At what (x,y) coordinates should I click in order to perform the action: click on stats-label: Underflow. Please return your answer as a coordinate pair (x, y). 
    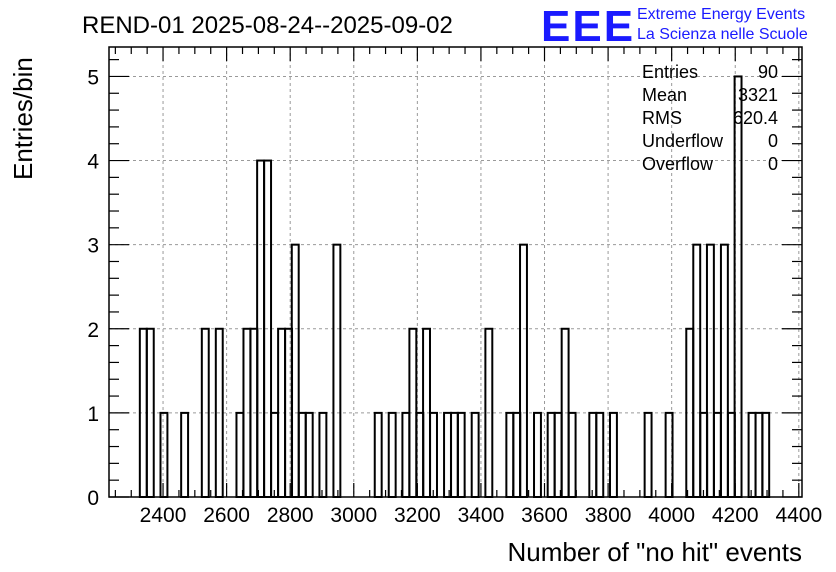
    Looking at the image, I should click on (683, 141).